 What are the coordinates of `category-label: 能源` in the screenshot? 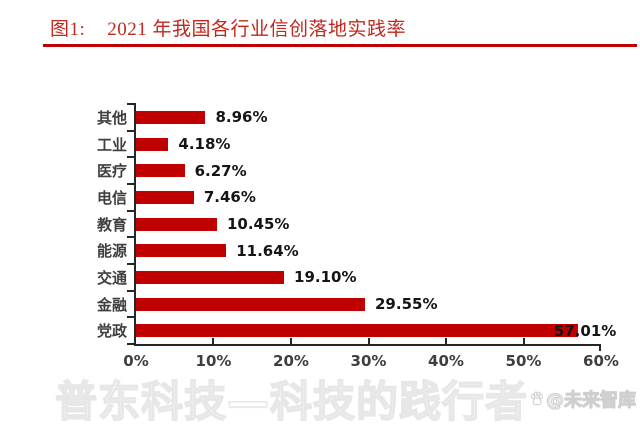 It's located at (111, 251).